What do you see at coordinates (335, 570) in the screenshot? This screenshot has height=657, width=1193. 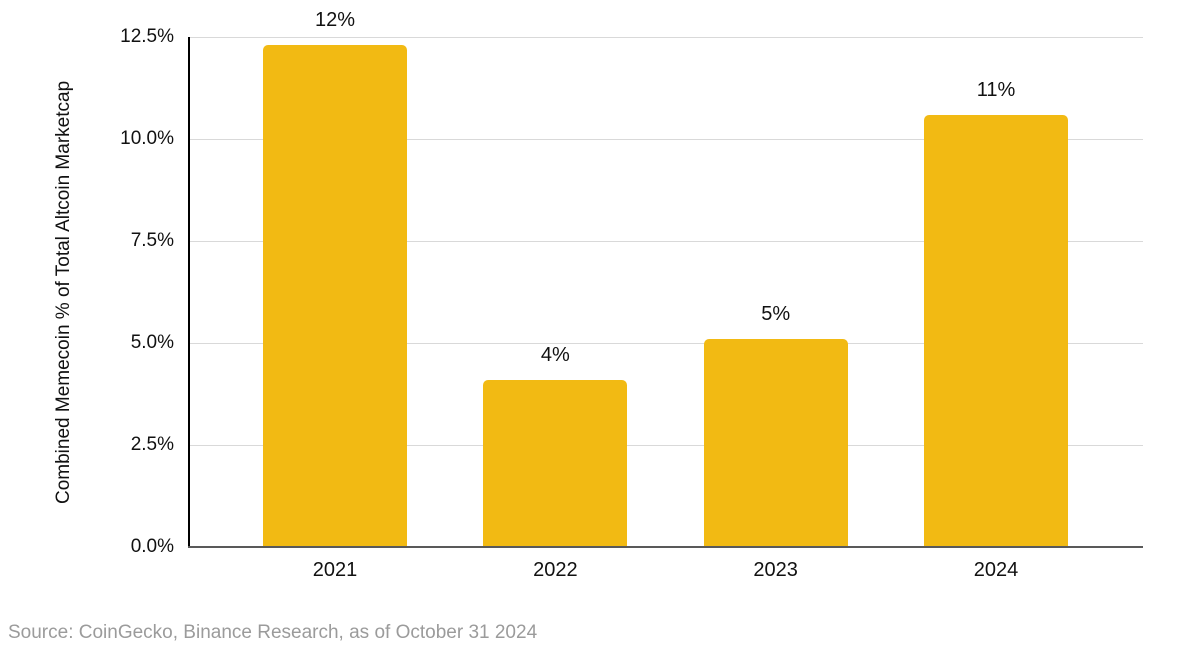 I see `x-tick-label: 2021` at bounding box center [335, 570].